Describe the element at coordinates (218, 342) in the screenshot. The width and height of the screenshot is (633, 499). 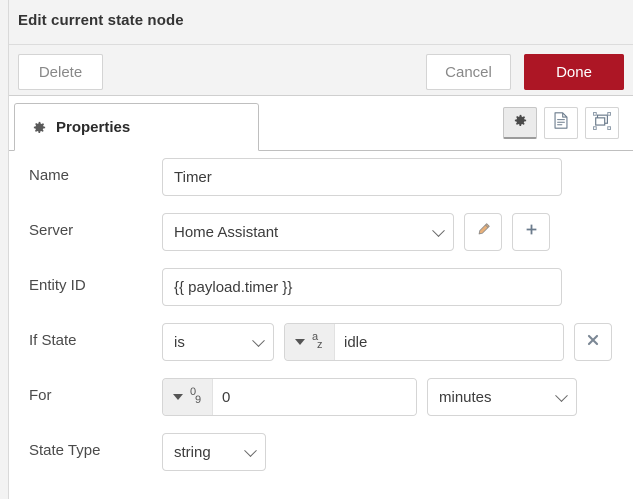
I see `if-state-comparator-select: is` at that location.